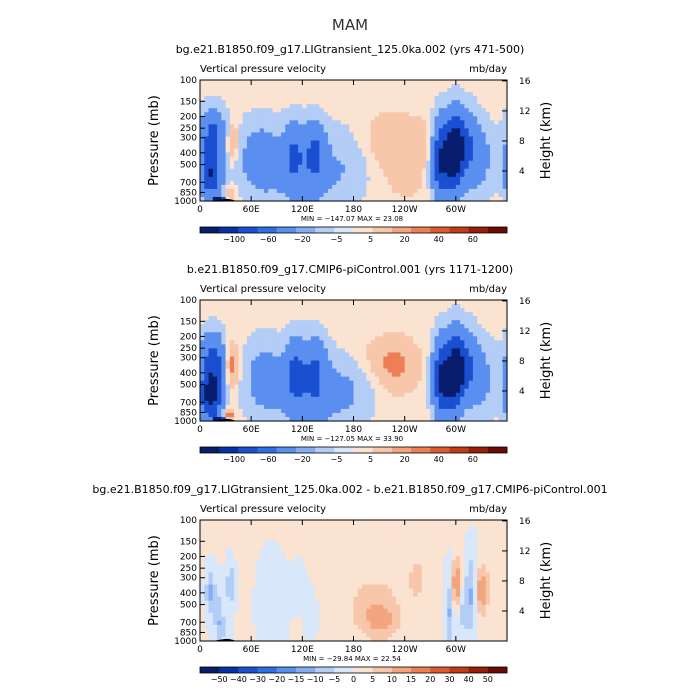 The image size is (700, 700). I want to click on y-tick-label: 1000, so click(185, 422).